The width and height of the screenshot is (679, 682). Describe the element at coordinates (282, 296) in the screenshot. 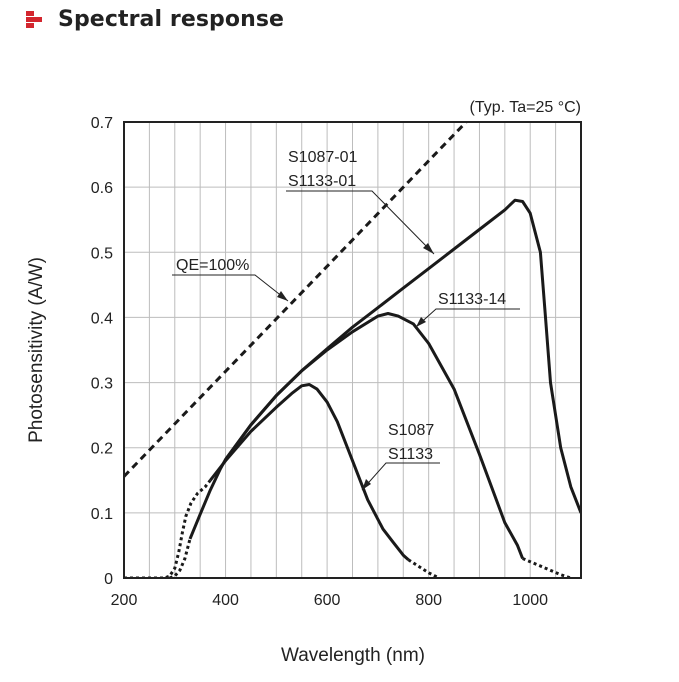

I see `arrowhead-qe` at that location.